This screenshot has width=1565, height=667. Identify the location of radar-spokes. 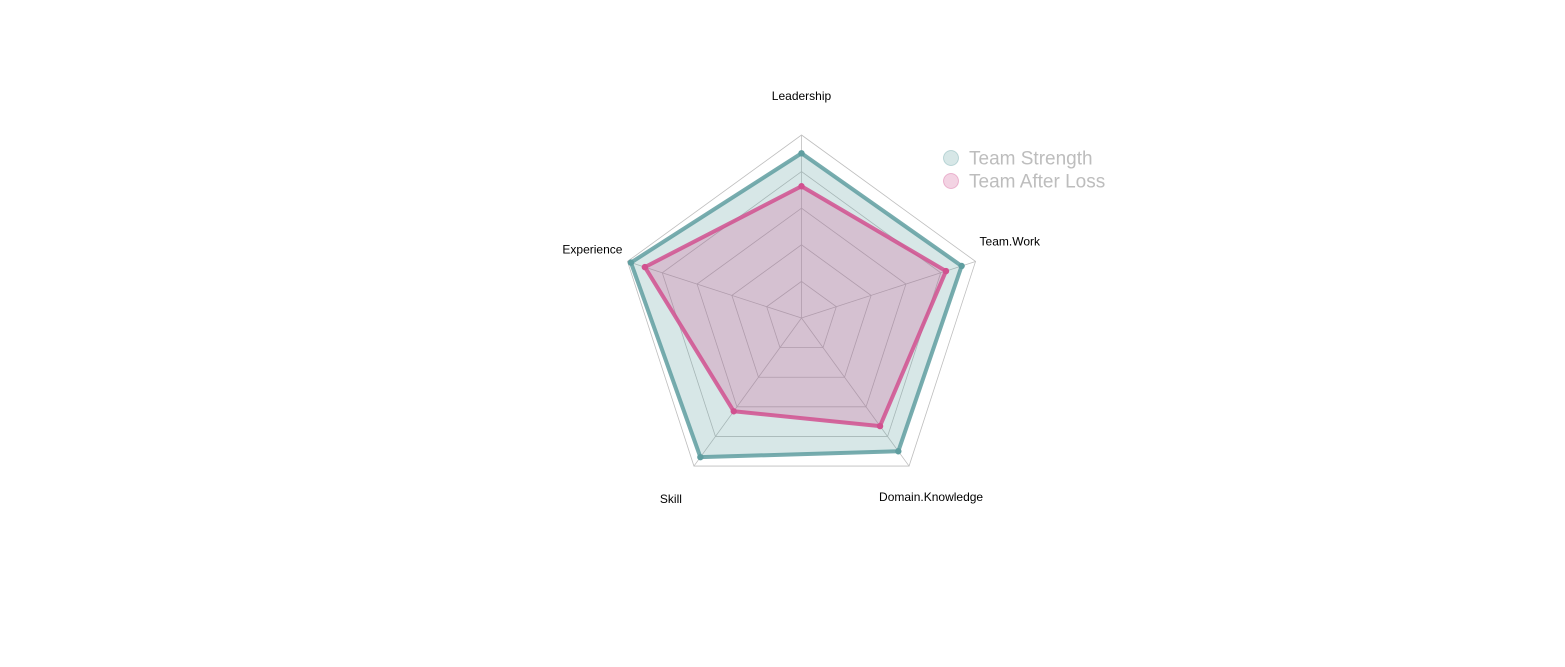
(801, 301).